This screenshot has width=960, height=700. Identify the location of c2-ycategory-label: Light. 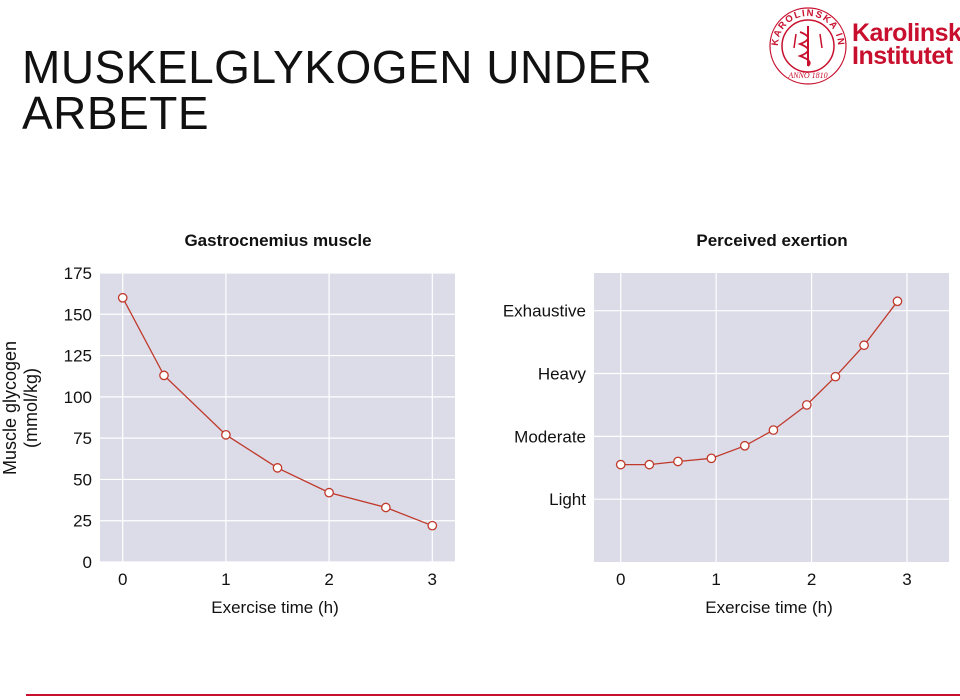
(567, 499).